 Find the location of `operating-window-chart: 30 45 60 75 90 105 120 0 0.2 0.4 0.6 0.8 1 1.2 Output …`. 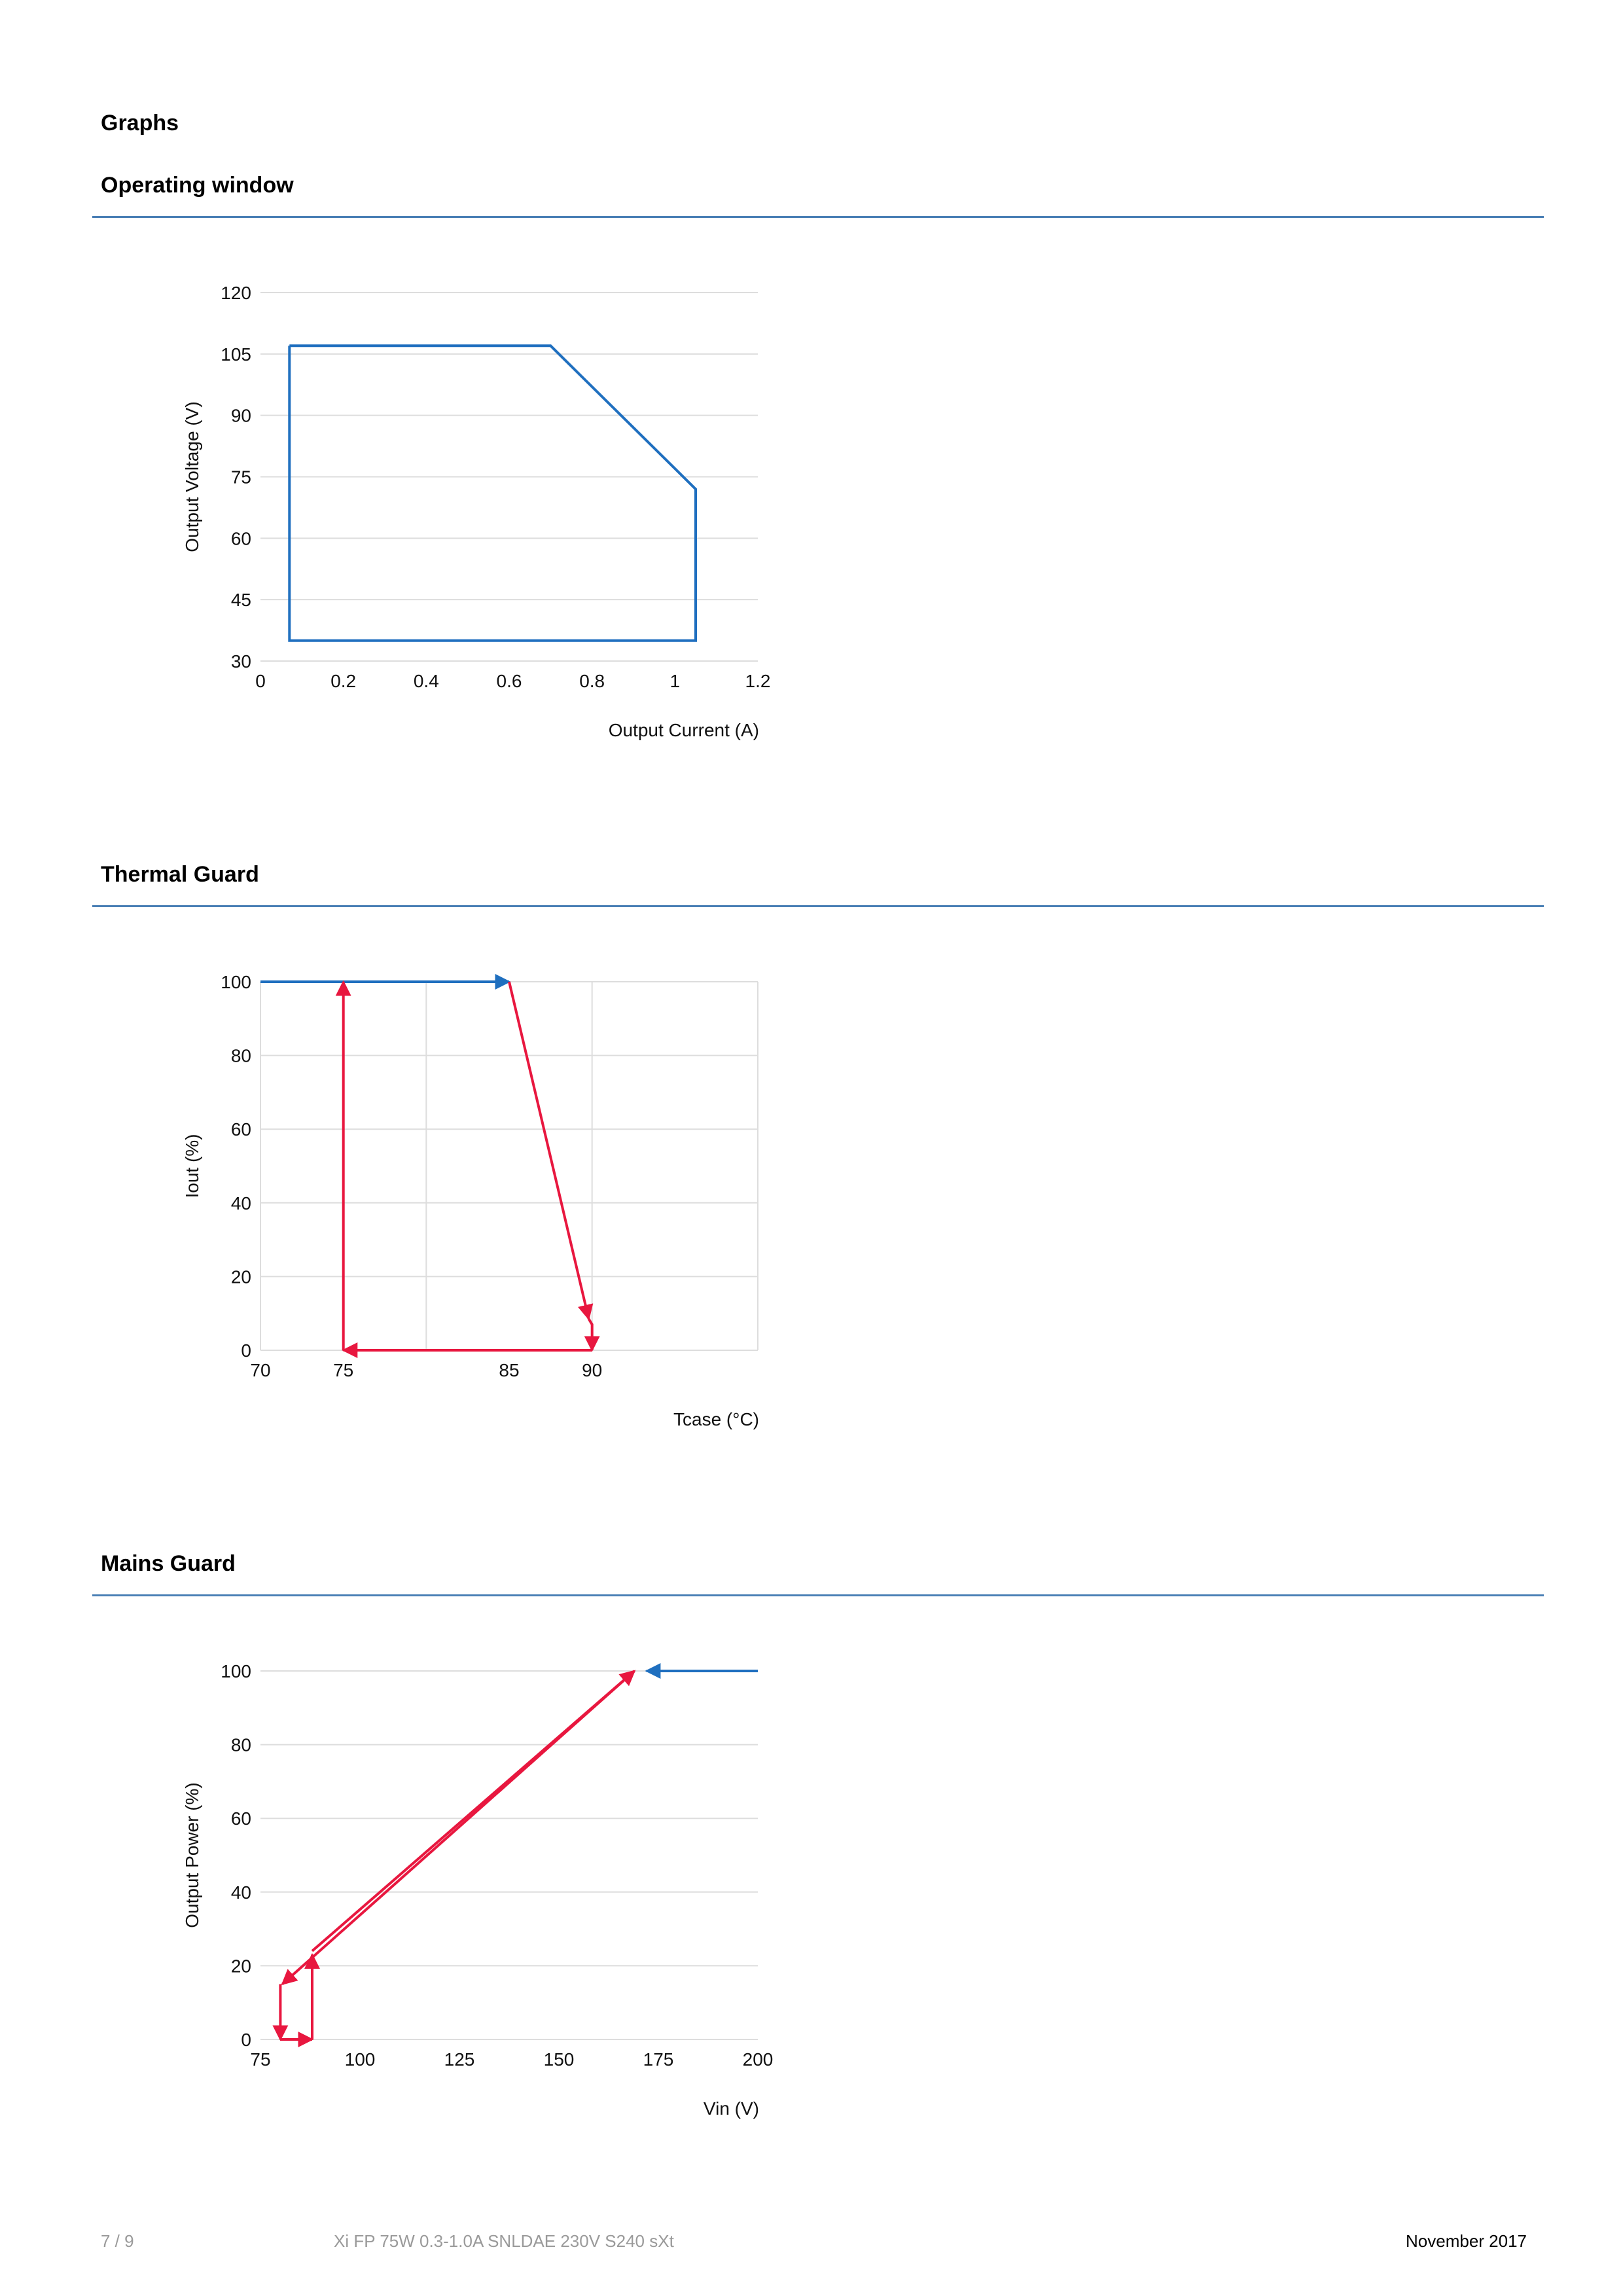

operating-window-chart: 30 45 60 75 90 105 120 0 0.2 0.4 0.6 0.8 1 1.2 Output … is located at coordinates (476, 511).